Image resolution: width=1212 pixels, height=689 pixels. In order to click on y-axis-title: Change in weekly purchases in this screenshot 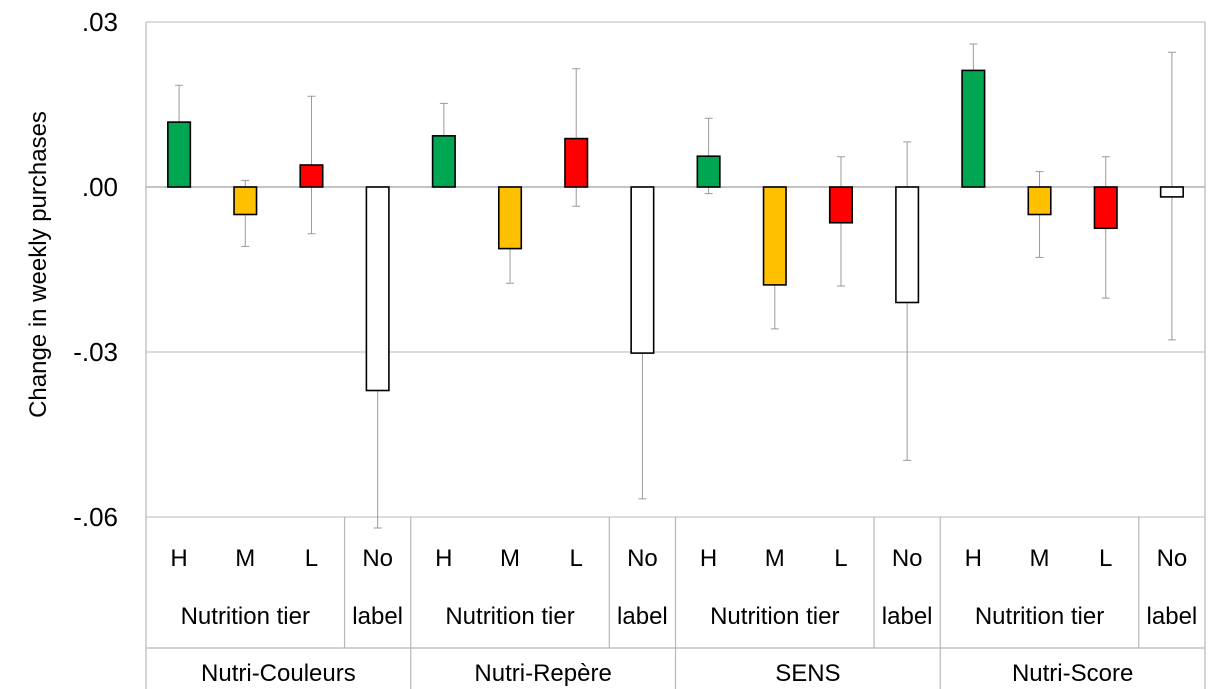, I will do `click(38, 264)`.